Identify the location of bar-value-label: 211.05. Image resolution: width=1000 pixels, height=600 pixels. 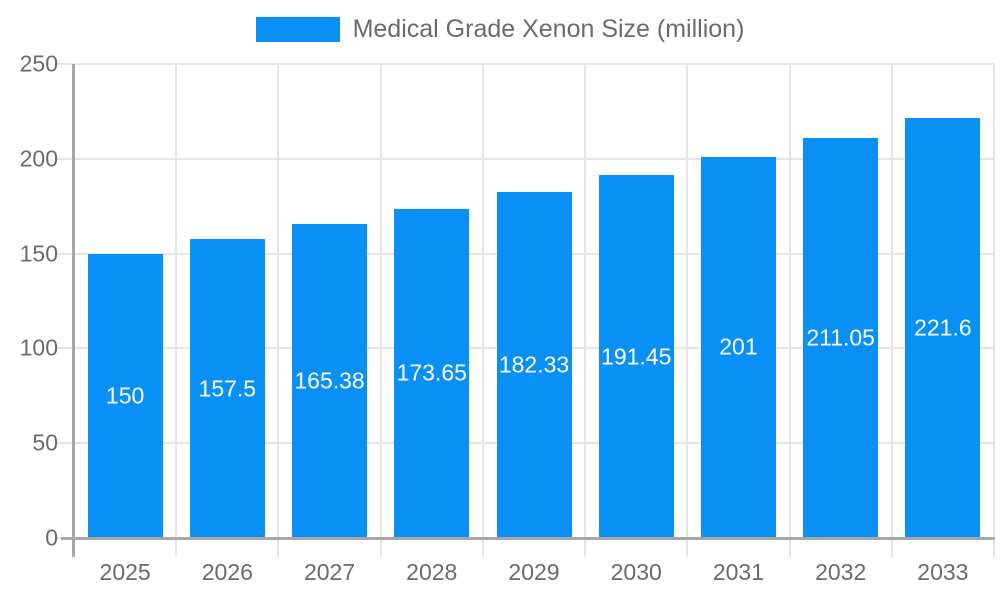
(840, 337).